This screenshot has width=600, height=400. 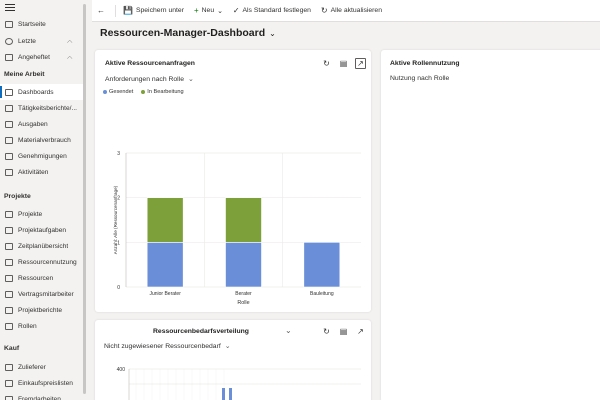 What do you see at coordinates (105, 92) in the screenshot?
I see `legend-swatch` at bounding box center [105, 92].